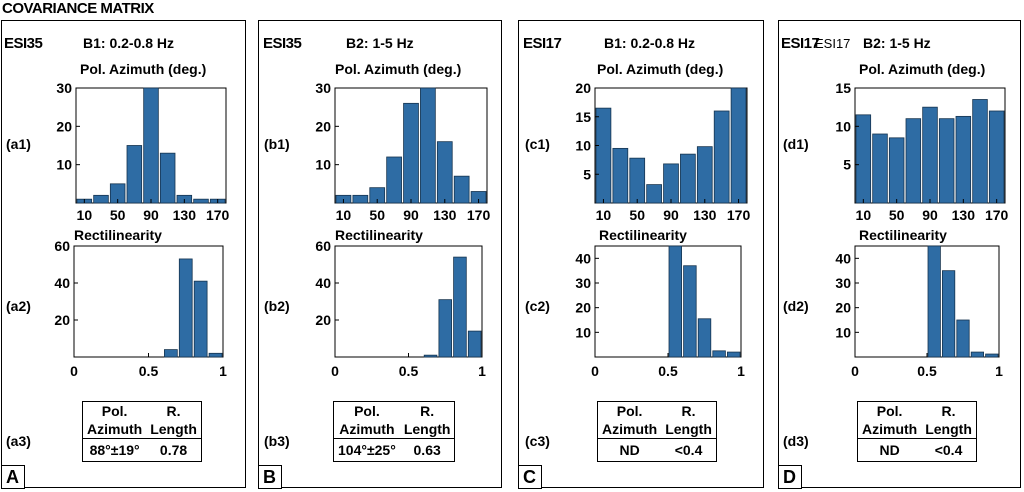  What do you see at coordinates (949, 450) in the screenshot?
I see `length-value: <0.4` at bounding box center [949, 450].